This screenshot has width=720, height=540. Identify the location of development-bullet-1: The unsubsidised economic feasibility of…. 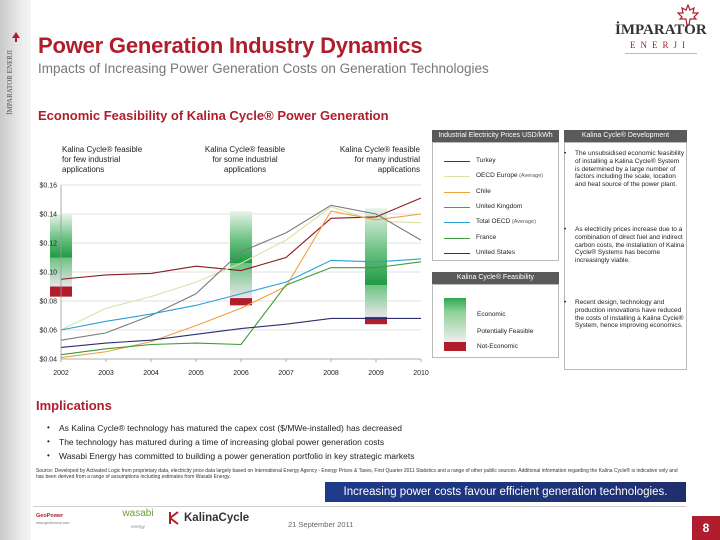
(624, 169).